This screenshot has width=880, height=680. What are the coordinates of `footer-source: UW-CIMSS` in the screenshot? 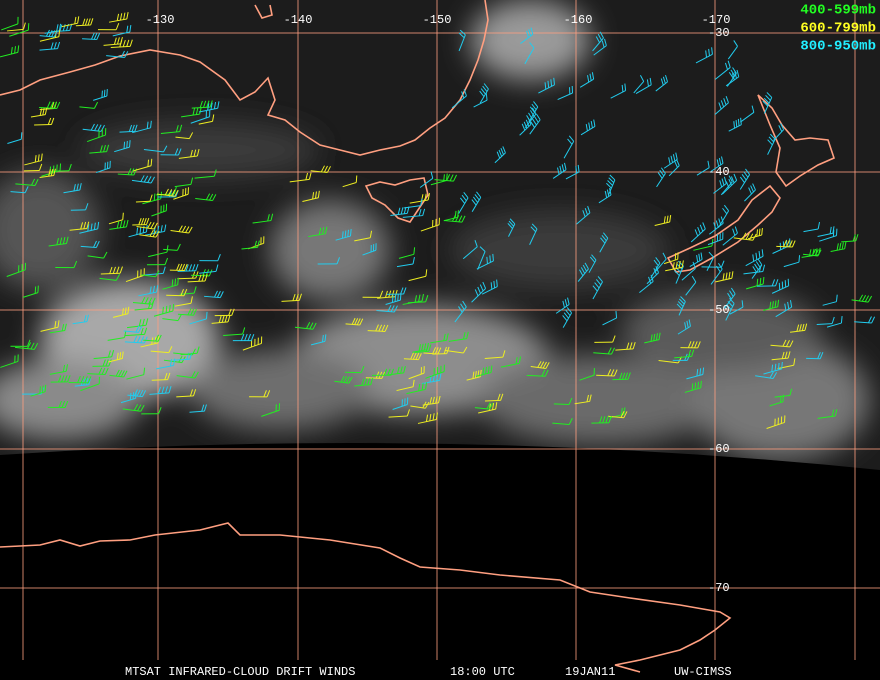 It's located at (703, 672).